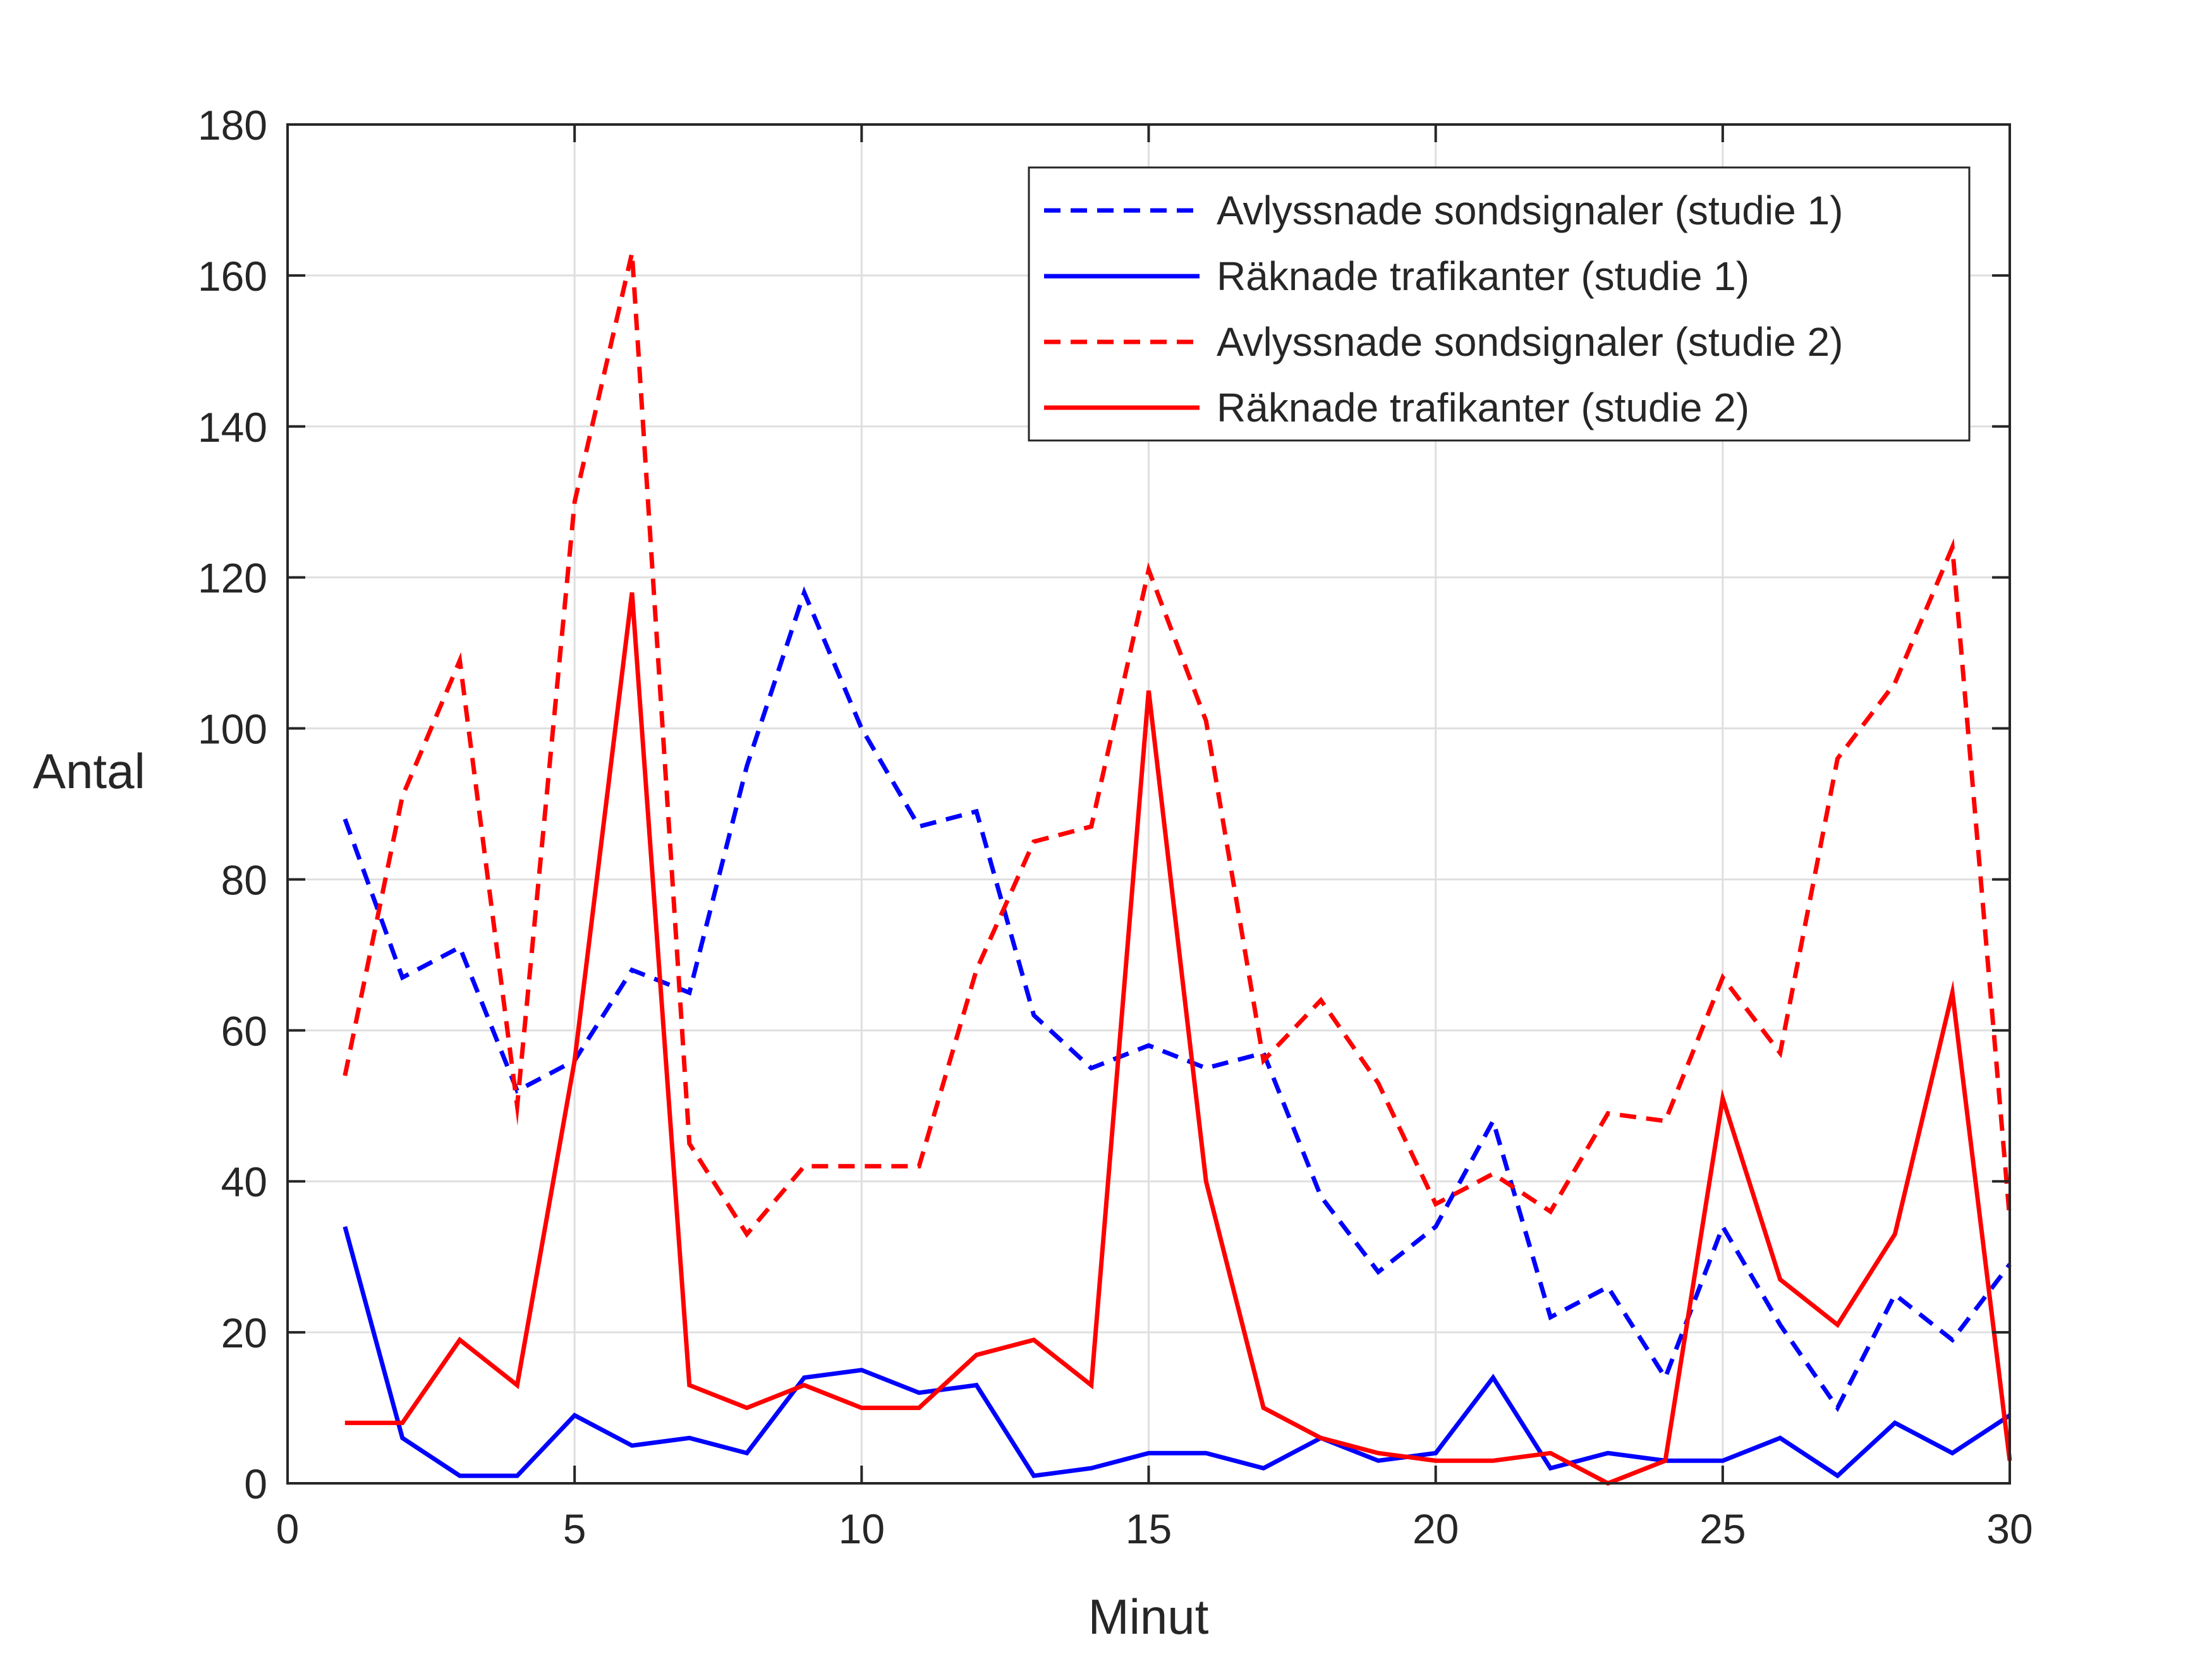 The height and width of the screenshot is (1659, 2212). I want to click on y-tick-label: 100, so click(232, 729).